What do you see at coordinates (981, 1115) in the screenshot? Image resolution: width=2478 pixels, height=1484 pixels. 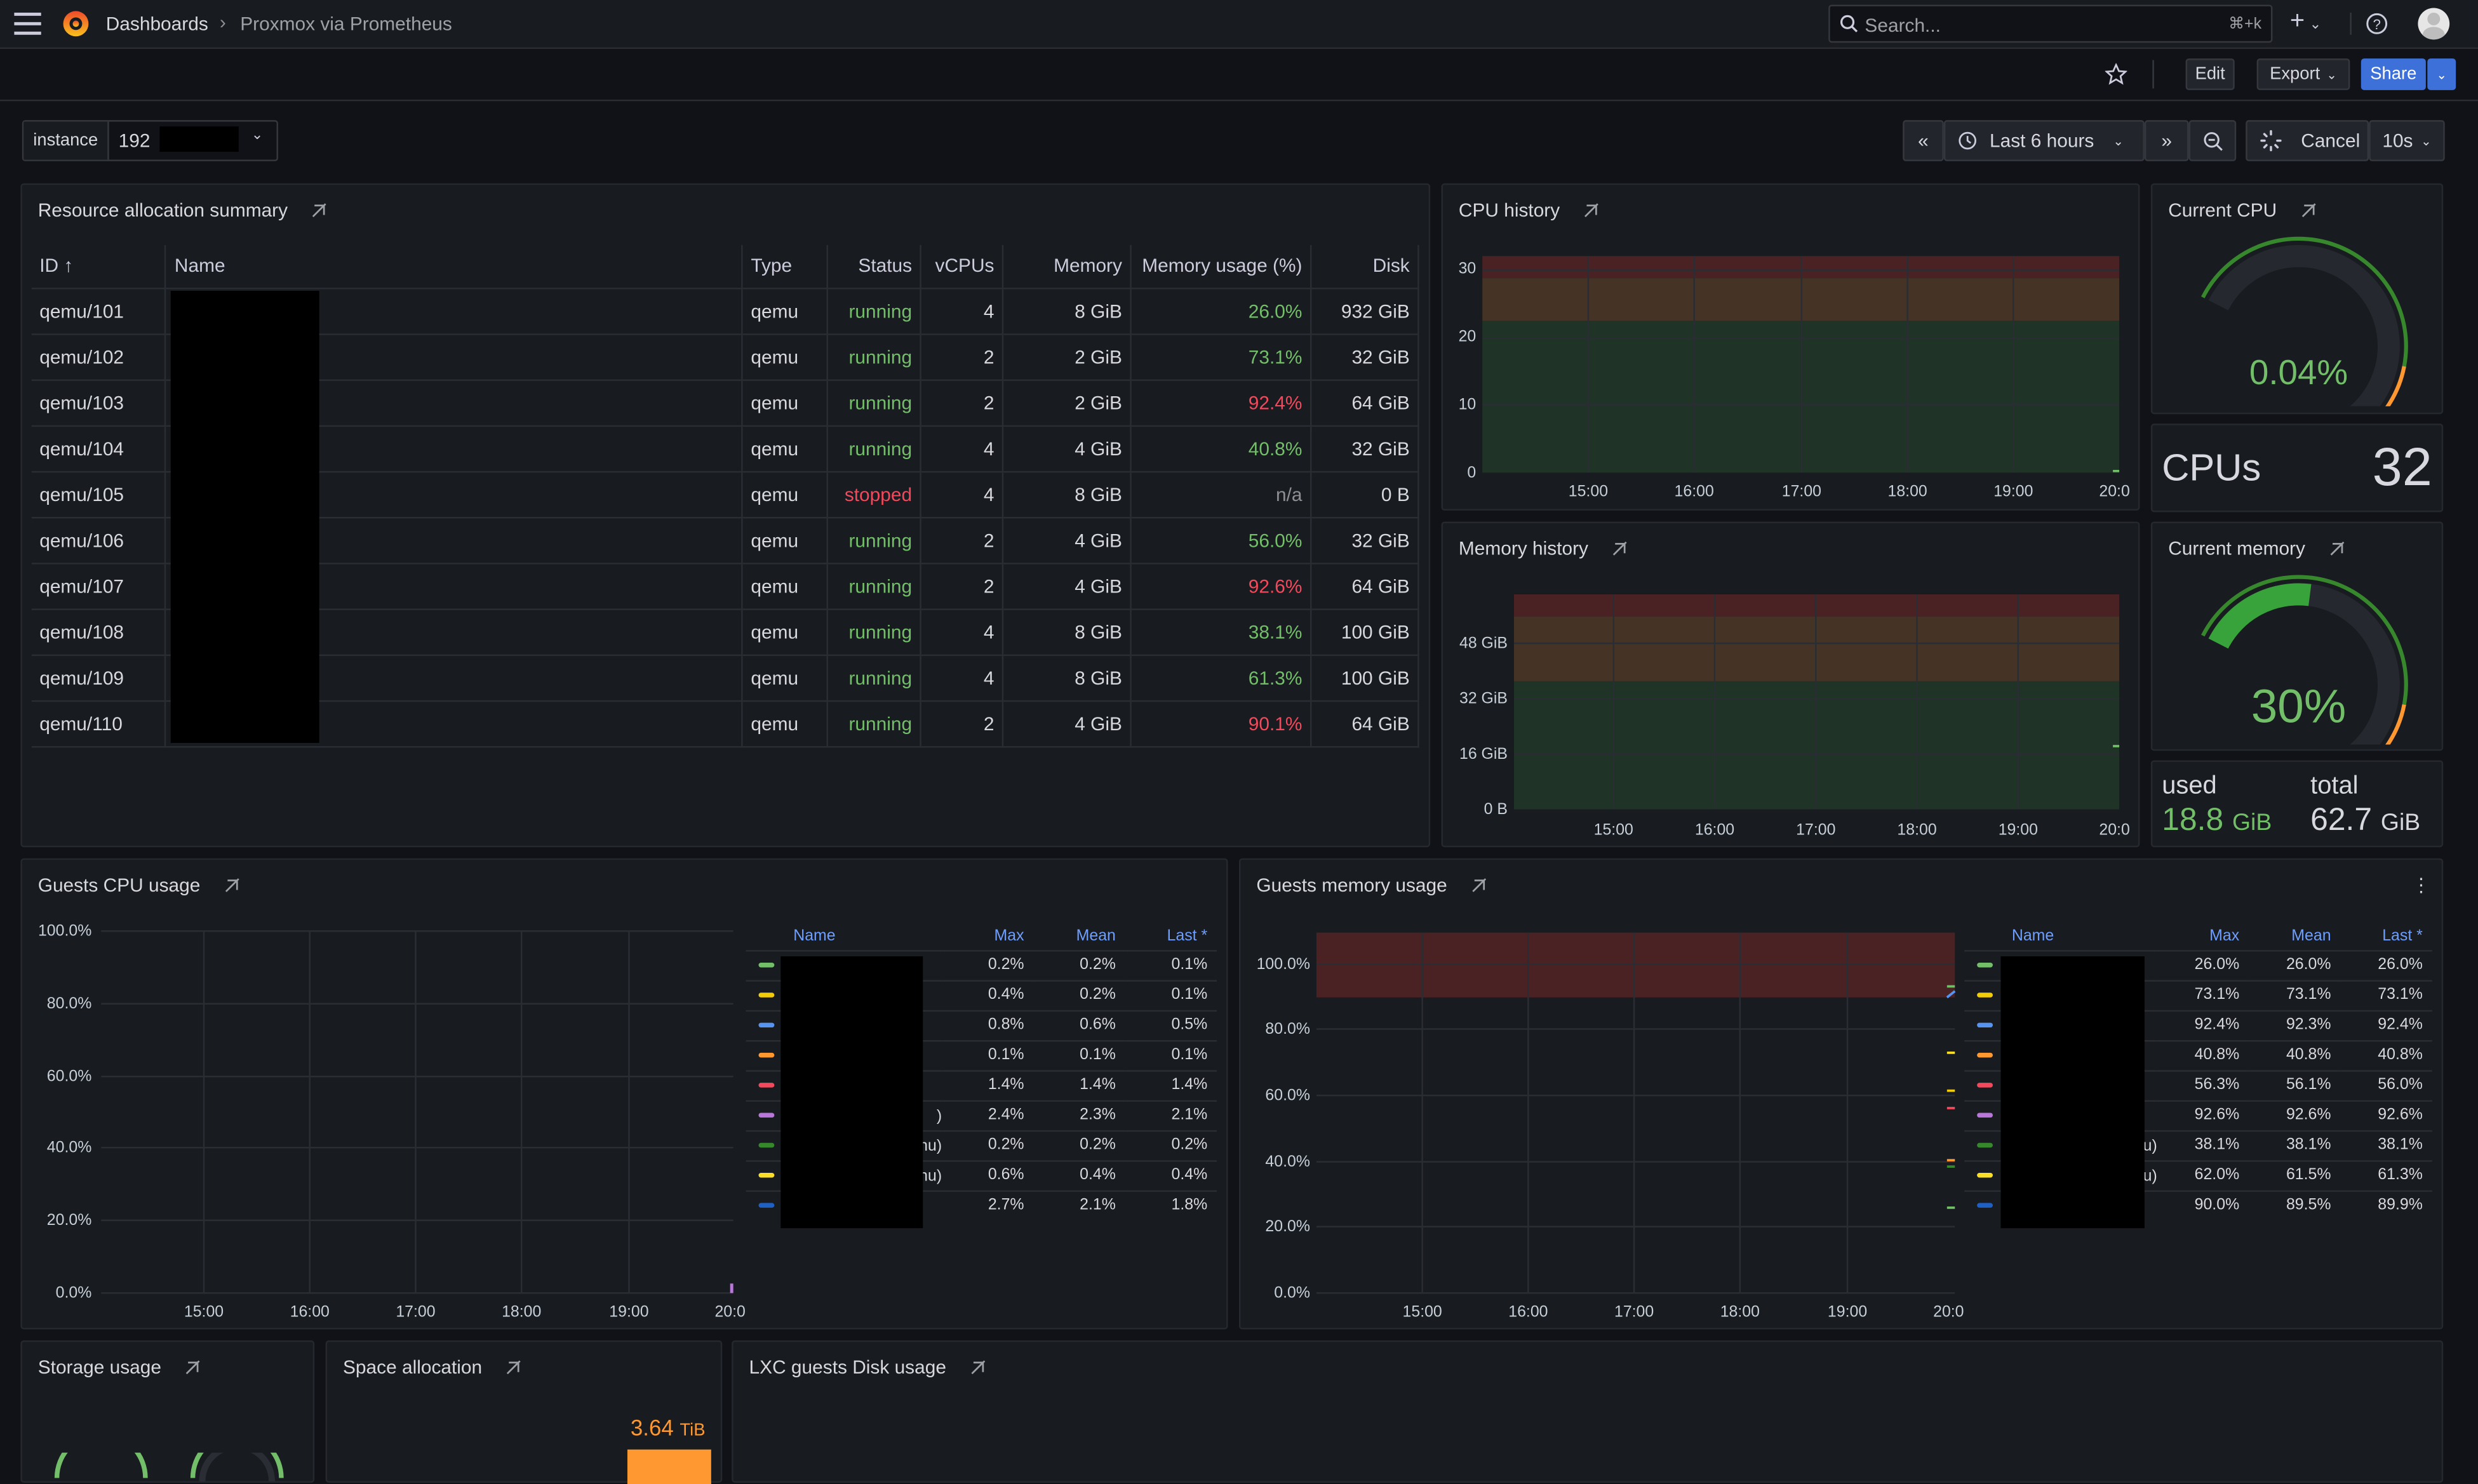 I see `legend-row: ) 2.4% 2.3% 2.1%` at bounding box center [981, 1115].